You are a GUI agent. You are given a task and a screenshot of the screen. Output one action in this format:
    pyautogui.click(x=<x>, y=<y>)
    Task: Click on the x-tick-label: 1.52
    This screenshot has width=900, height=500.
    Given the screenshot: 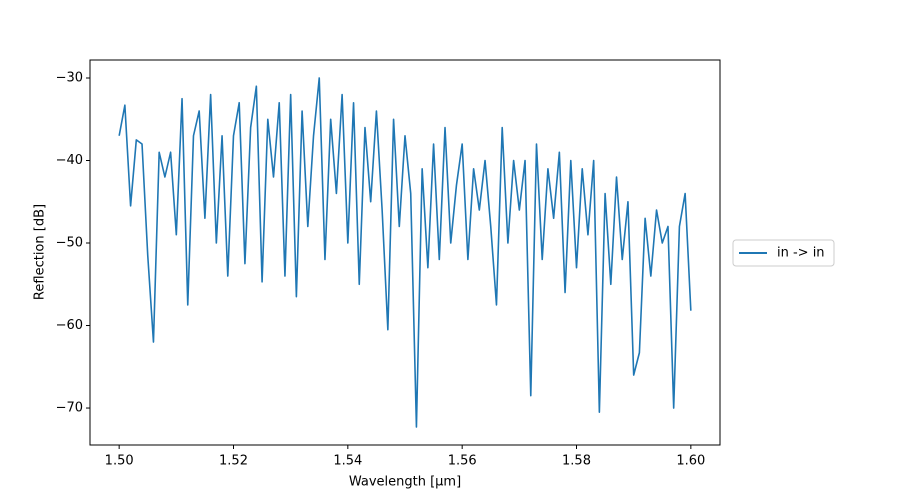 What is the action you would take?
    pyautogui.click(x=233, y=461)
    